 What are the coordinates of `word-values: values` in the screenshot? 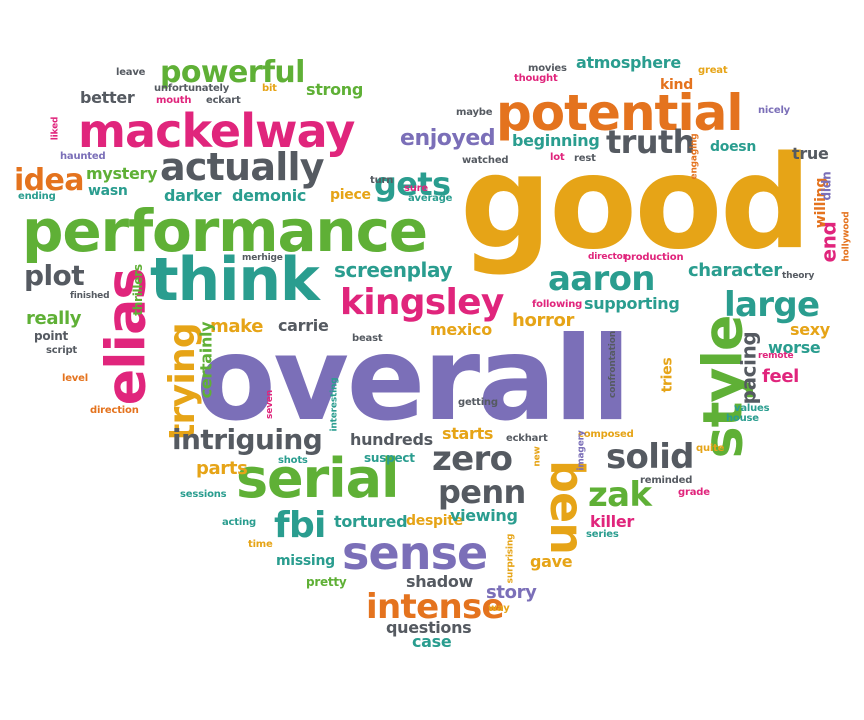 It's located at (752, 408).